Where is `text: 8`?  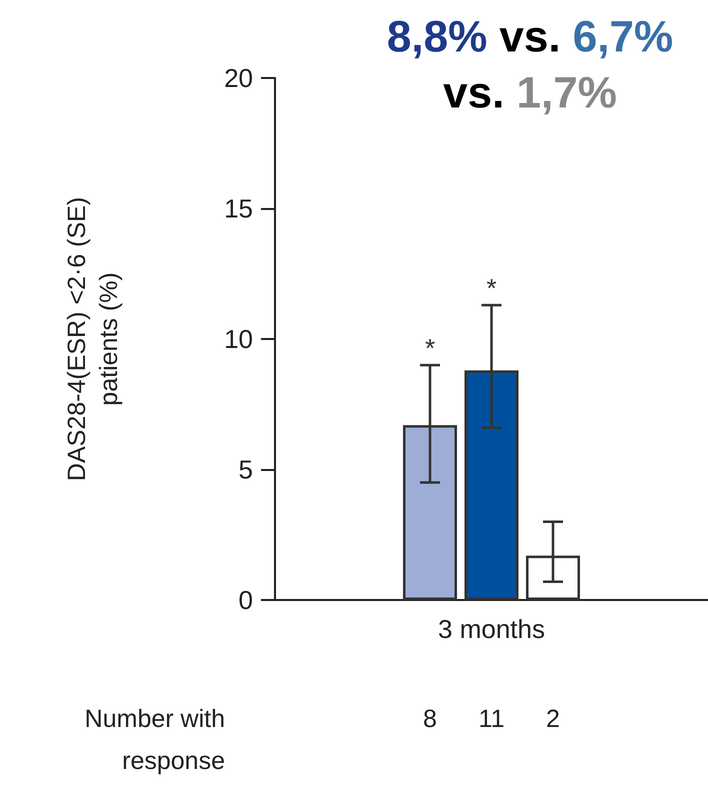
text: 8 is located at coordinates (430, 719).